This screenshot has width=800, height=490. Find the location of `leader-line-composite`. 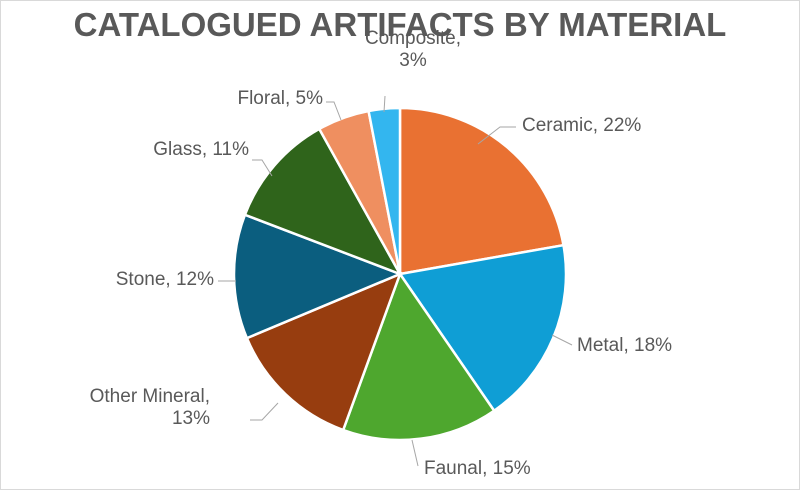

leader-line-composite is located at coordinates (384, 104).